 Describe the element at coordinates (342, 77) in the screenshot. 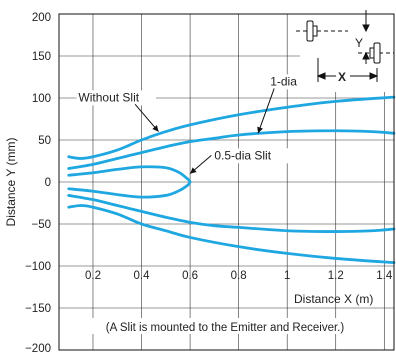

I see `inset-x-label: X` at that location.